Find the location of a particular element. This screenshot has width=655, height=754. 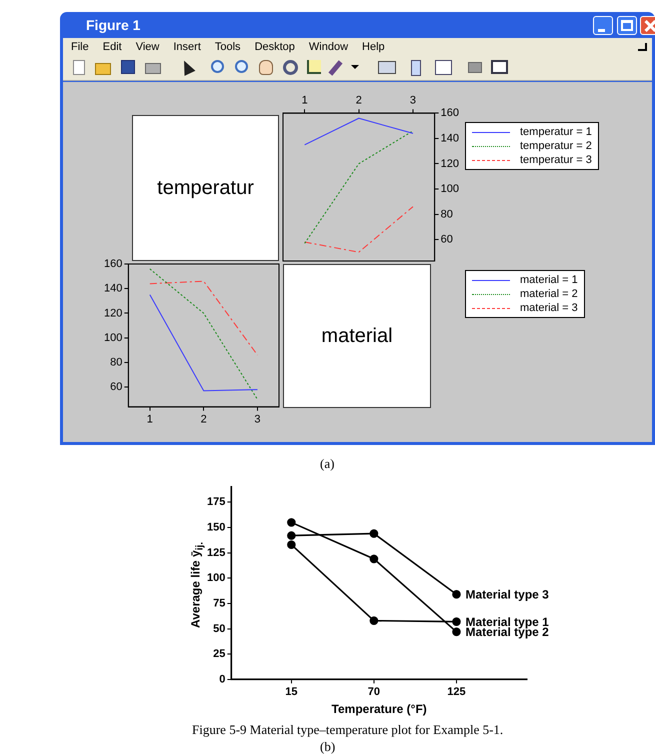

y-tick-label: 0 is located at coordinates (222, 679).